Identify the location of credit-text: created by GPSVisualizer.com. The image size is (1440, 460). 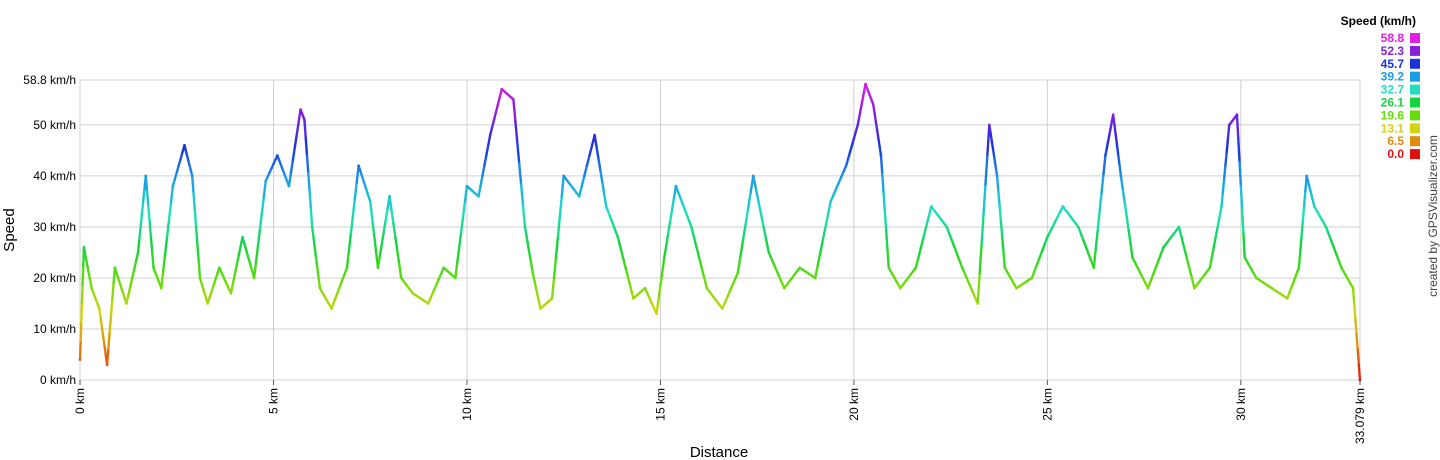
(1433, 216).